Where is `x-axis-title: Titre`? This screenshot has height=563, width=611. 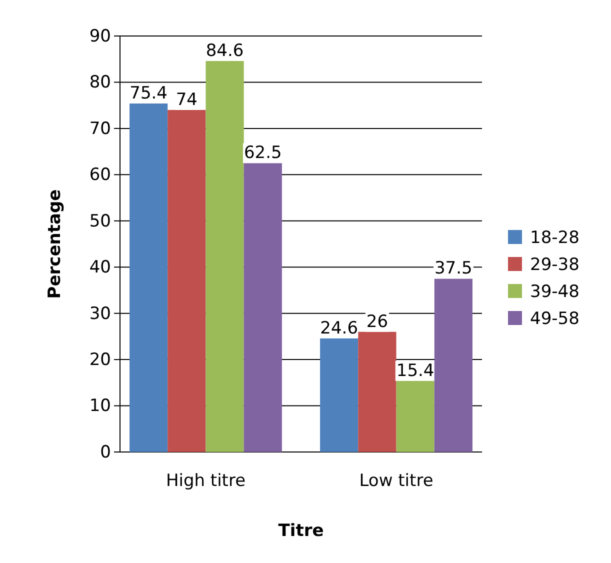
x-axis-title: Titre is located at coordinates (301, 531).